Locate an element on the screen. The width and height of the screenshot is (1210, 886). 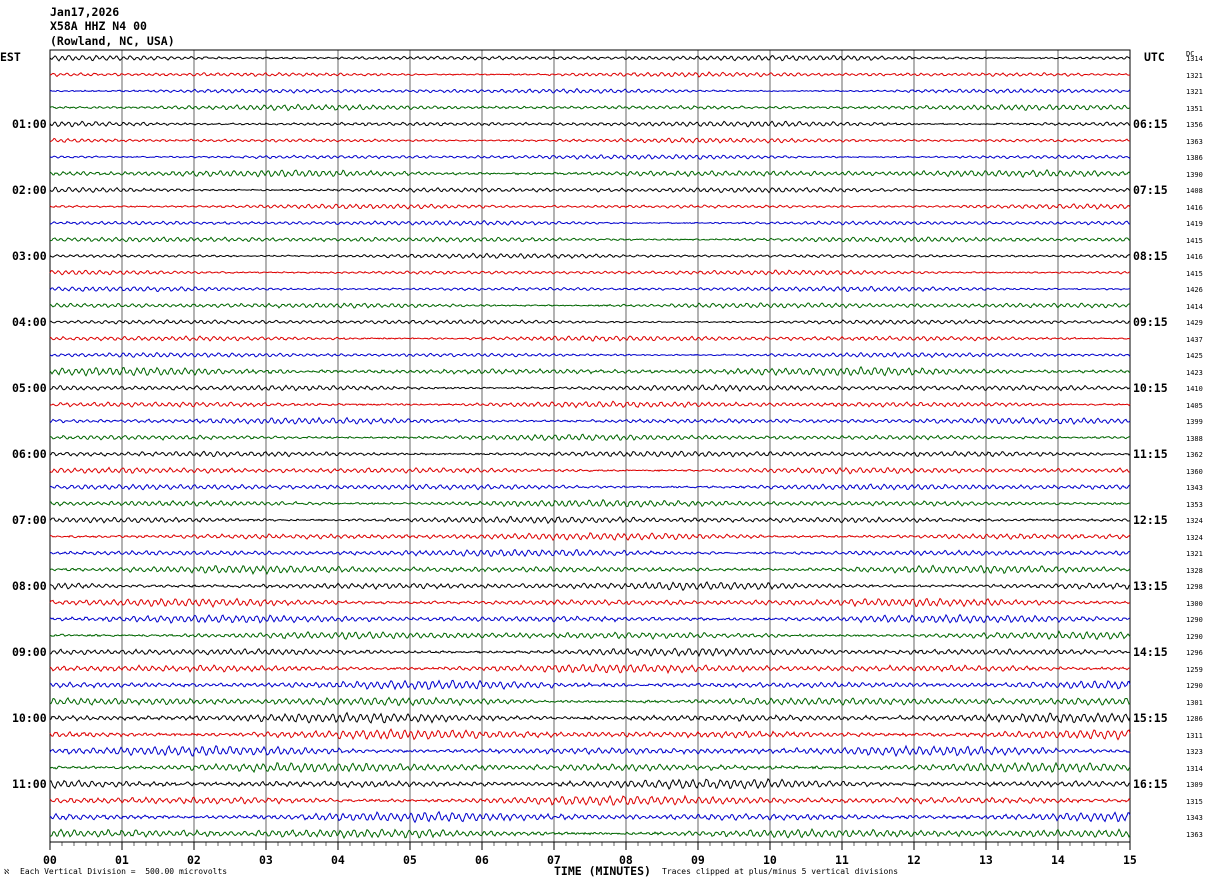
dc-offset-label: 1388 is located at coordinates (1194, 438).